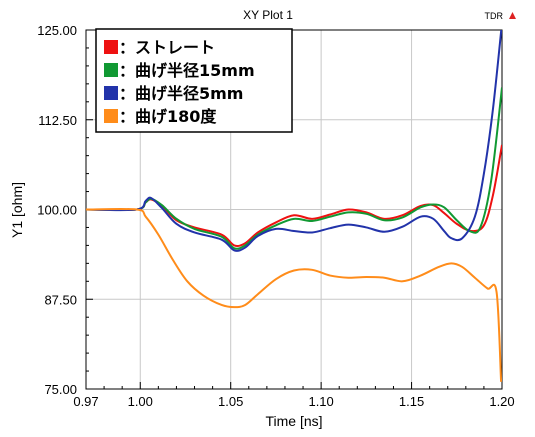  What do you see at coordinates (17, 210) in the screenshot?
I see `y-axis-label: Y1 [ohm]` at bounding box center [17, 210].